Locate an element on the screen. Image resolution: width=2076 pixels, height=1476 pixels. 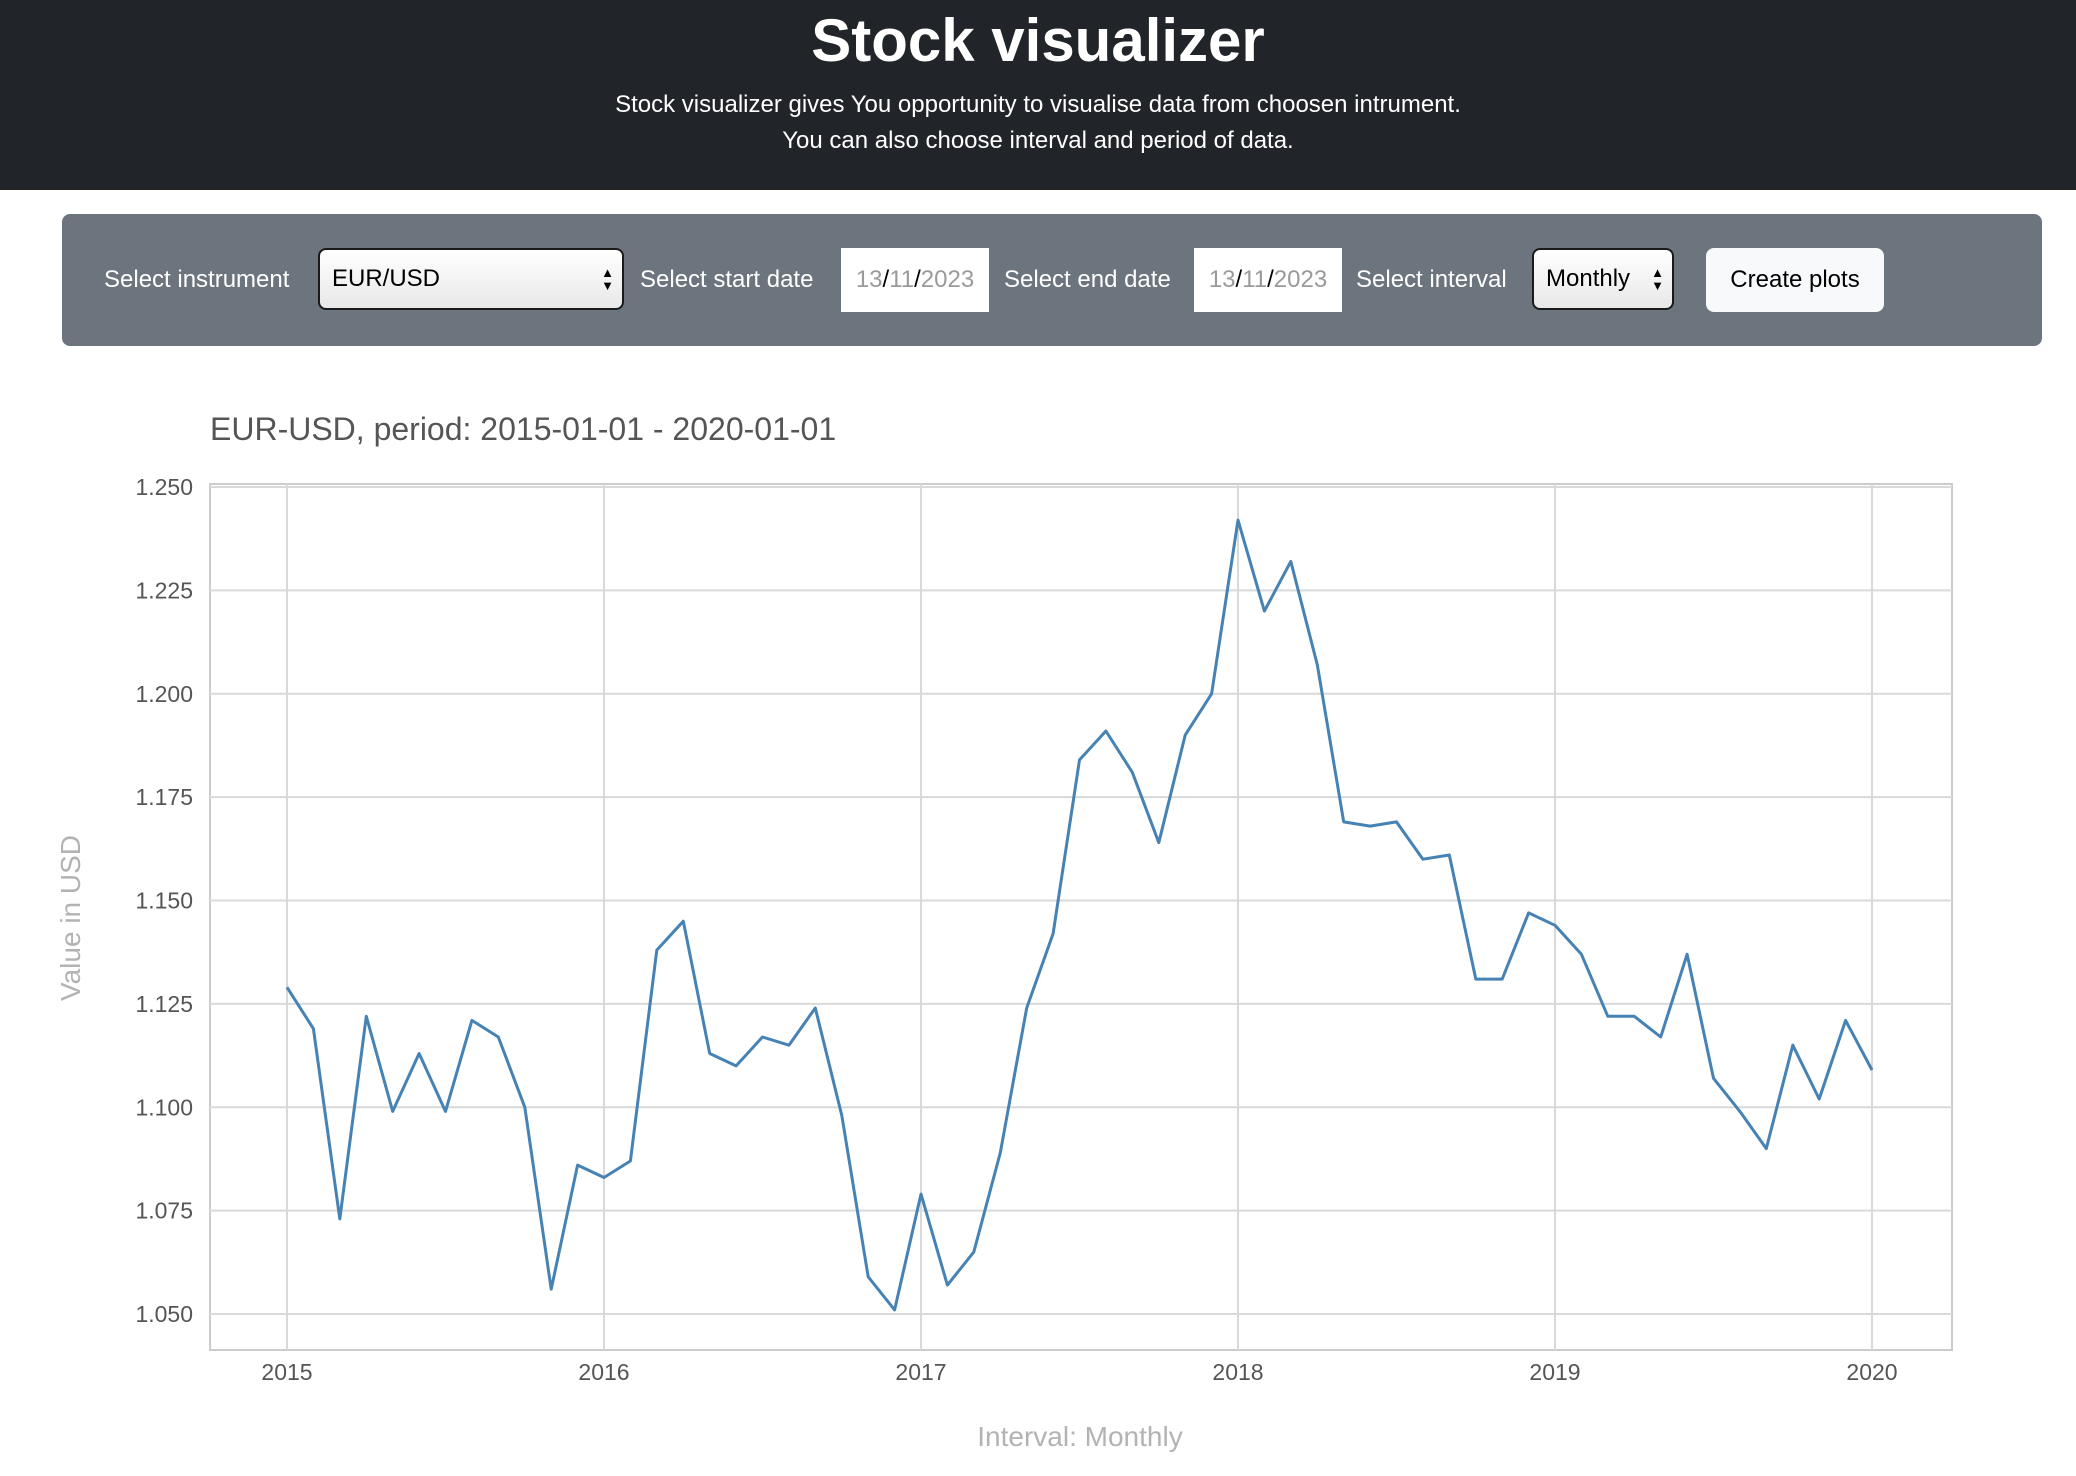
end-date-label: Select end date is located at coordinates (1087, 279).